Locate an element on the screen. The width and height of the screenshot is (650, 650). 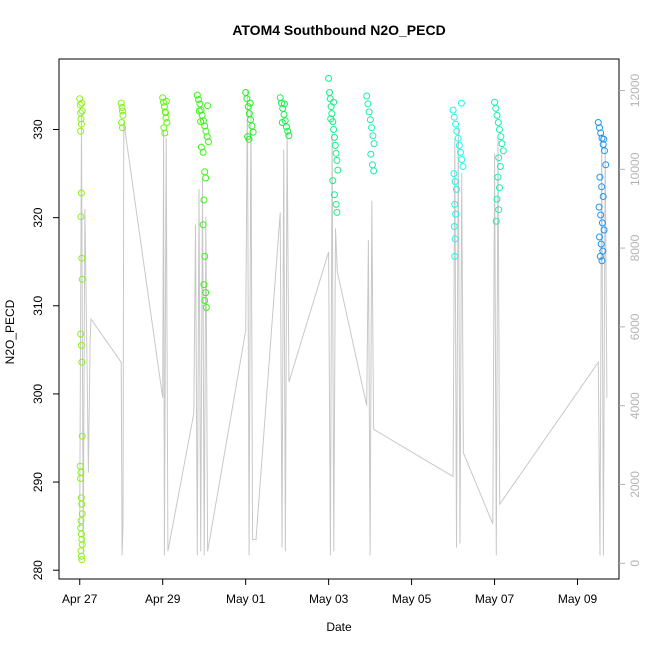
y2-tick-label: 6000 is located at coordinates (635, 326).